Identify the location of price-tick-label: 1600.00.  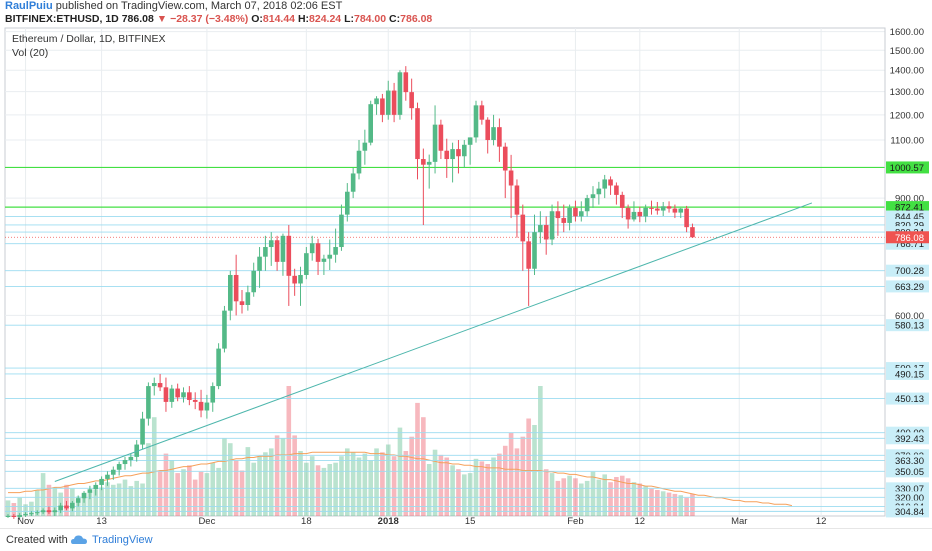
(907, 32).